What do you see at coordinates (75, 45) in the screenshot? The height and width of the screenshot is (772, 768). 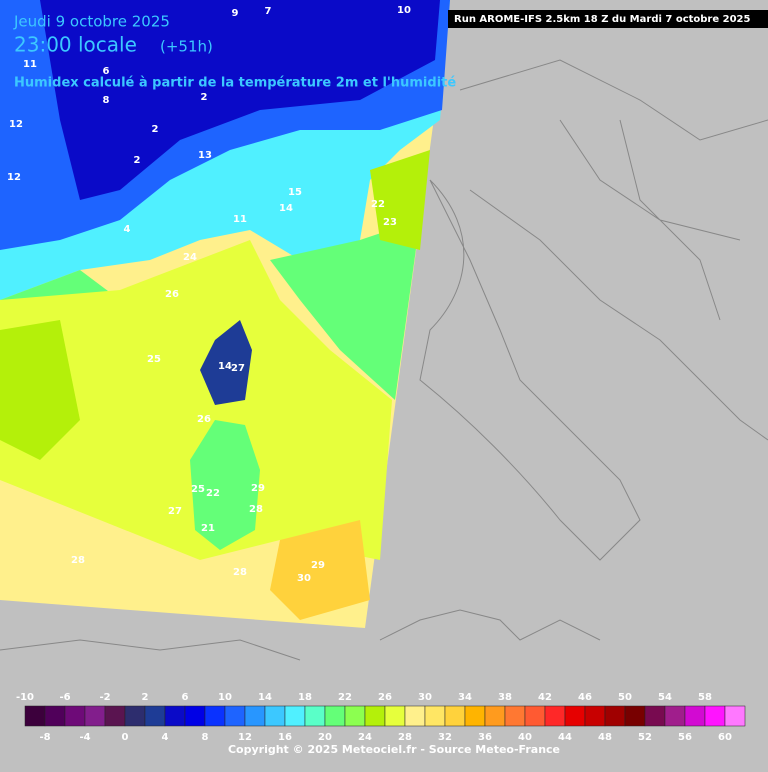 I see `time: 23:00 locale` at bounding box center [75, 45].